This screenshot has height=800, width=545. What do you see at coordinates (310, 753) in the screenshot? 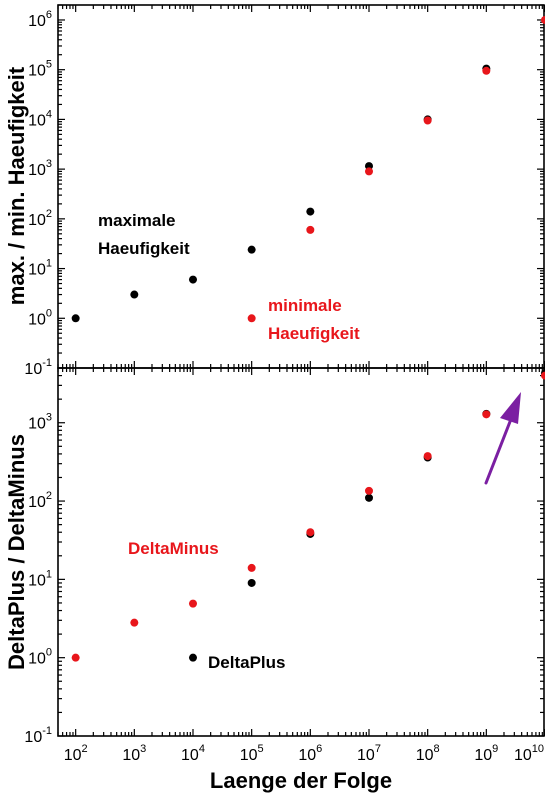
I see `x-tick-label: 10⁶` at bounding box center [310, 753].